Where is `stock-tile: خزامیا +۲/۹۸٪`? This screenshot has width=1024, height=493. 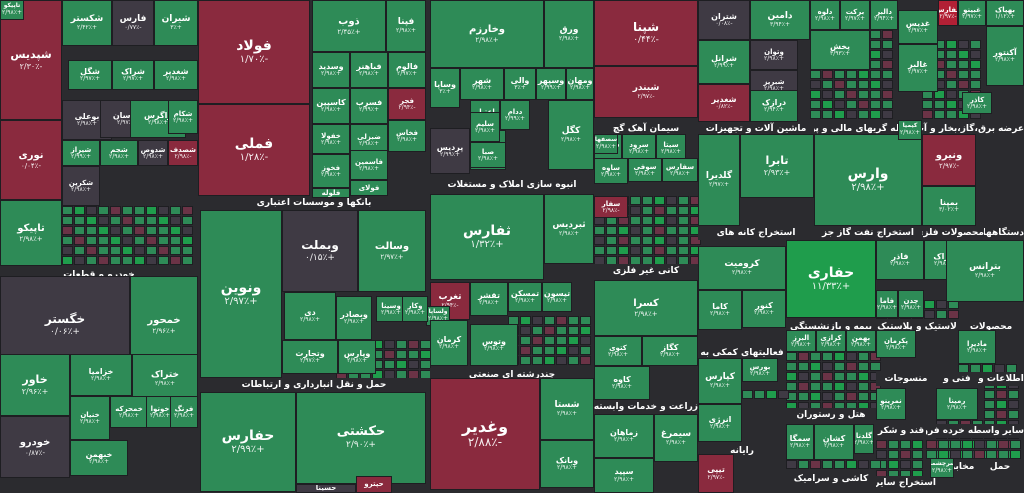 stock-tile: خزامیا +۲/۹۸٪ is located at coordinates (101, 375).